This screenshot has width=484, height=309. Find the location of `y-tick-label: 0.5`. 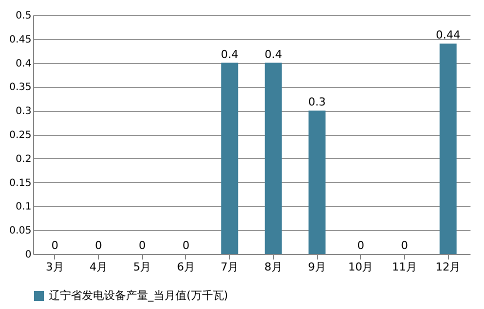

y-tick-label: 0.5 is located at coordinates (24, 16).